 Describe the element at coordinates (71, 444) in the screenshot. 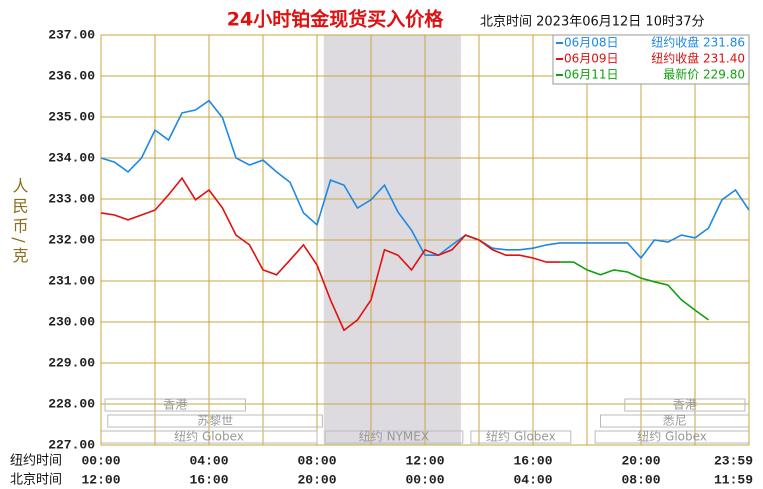

I see `y-tick-label: 227.00` at that location.